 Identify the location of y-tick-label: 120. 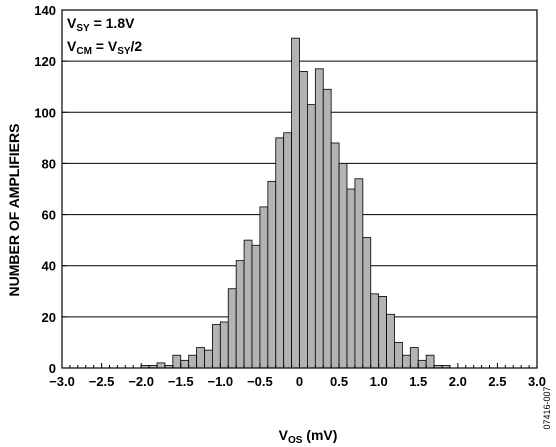
(45, 61).